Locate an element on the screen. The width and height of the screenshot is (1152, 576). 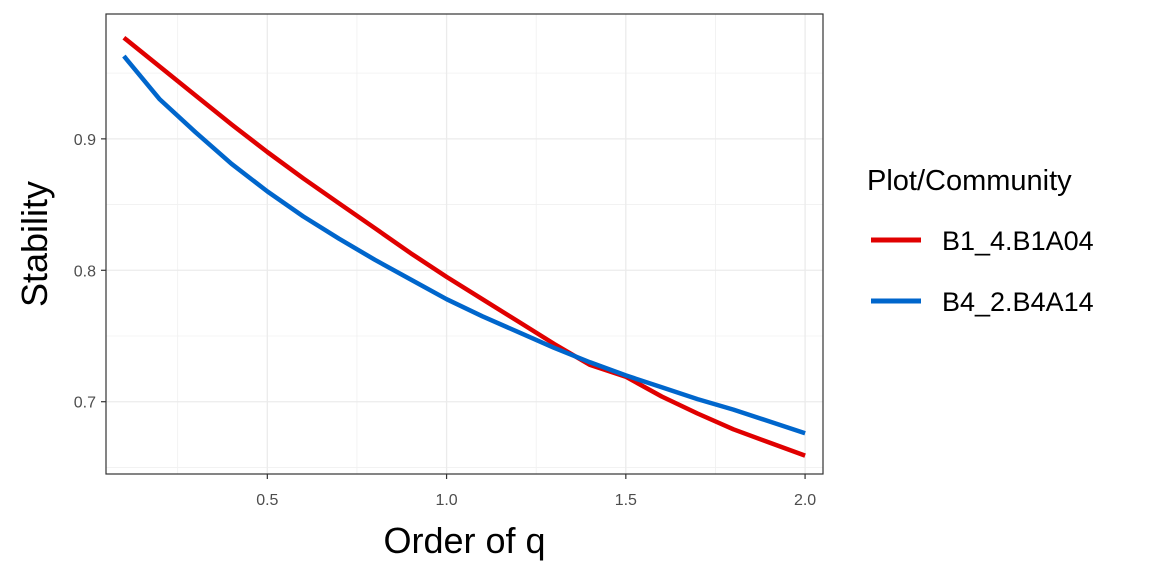
legend: Plot/Community B1_4.B1A04 B4_2.B4A14 is located at coordinates (980, 241).